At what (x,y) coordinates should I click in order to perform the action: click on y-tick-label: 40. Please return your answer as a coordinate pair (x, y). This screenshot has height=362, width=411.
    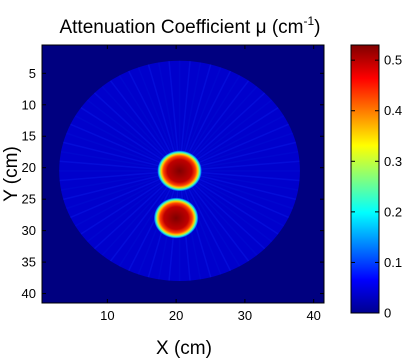
    Looking at the image, I should click on (29, 293).